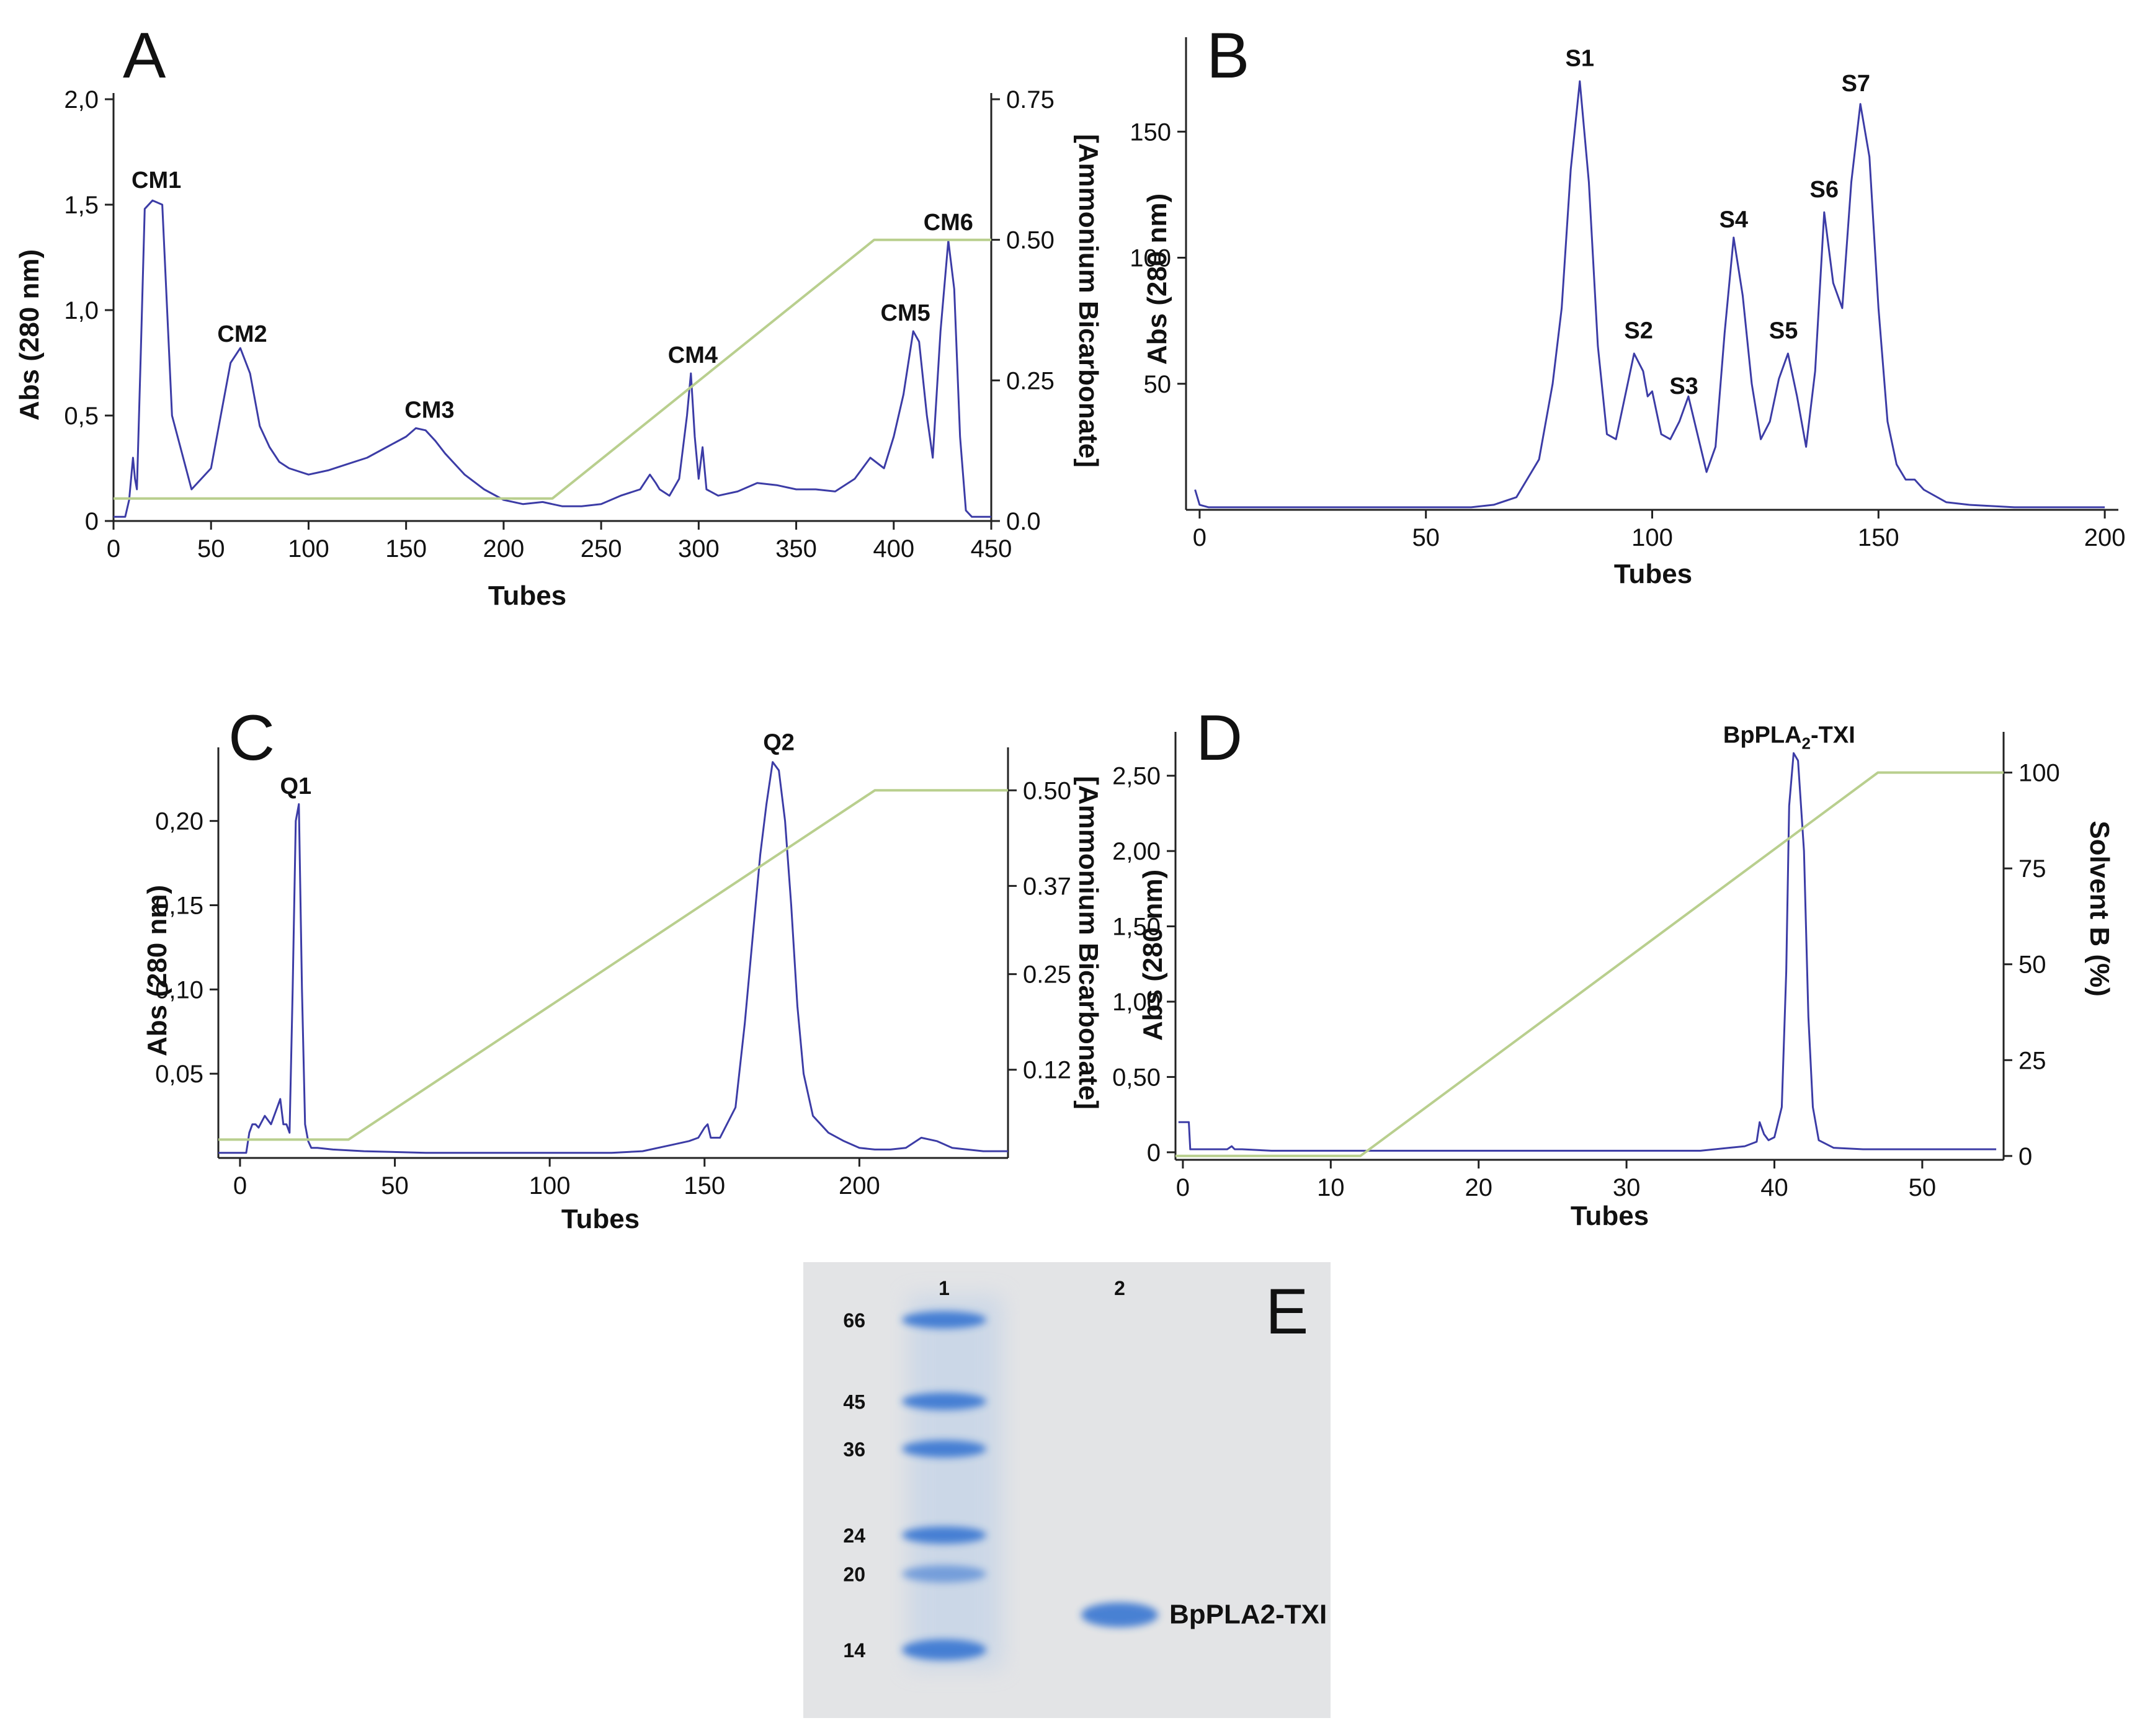 The width and height of the screenshot is (2132, 1736). I want to click on y-tick-label: 1,00, so click(1136, 1002).